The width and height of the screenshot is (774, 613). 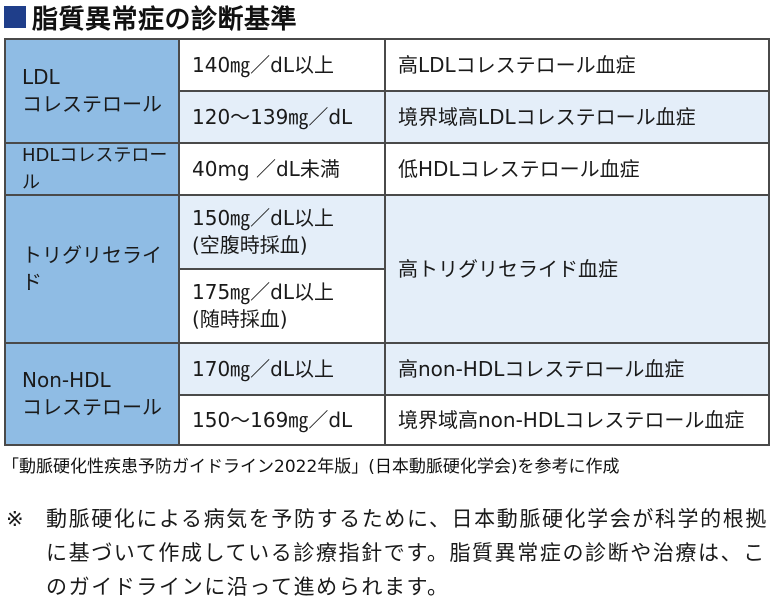 What do you see at coordinates (577, 169) in the screenshot?
I see `diagnosis-hdl-low: 低HDLコレステロール血症` at bounding box center [577, 169].